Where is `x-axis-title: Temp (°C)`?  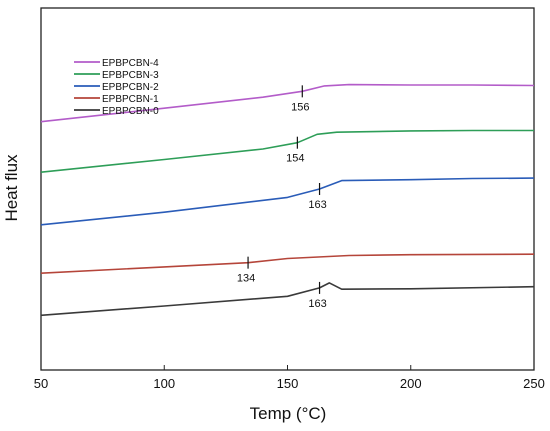
x-axis-title: Temp (°C) is located at coordinates (288, 413).